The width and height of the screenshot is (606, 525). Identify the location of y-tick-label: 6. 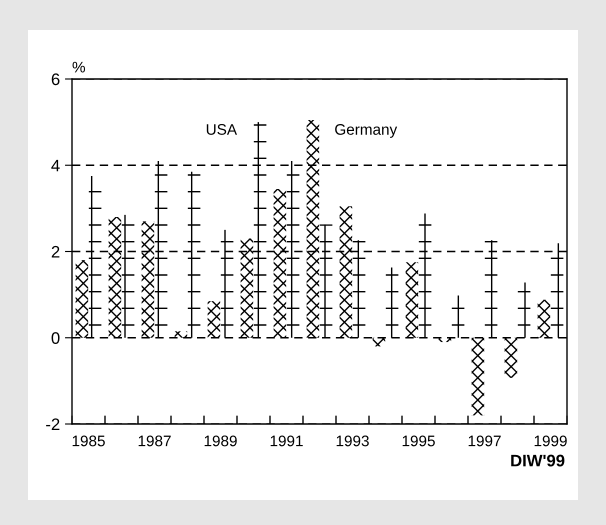
(56, 79).